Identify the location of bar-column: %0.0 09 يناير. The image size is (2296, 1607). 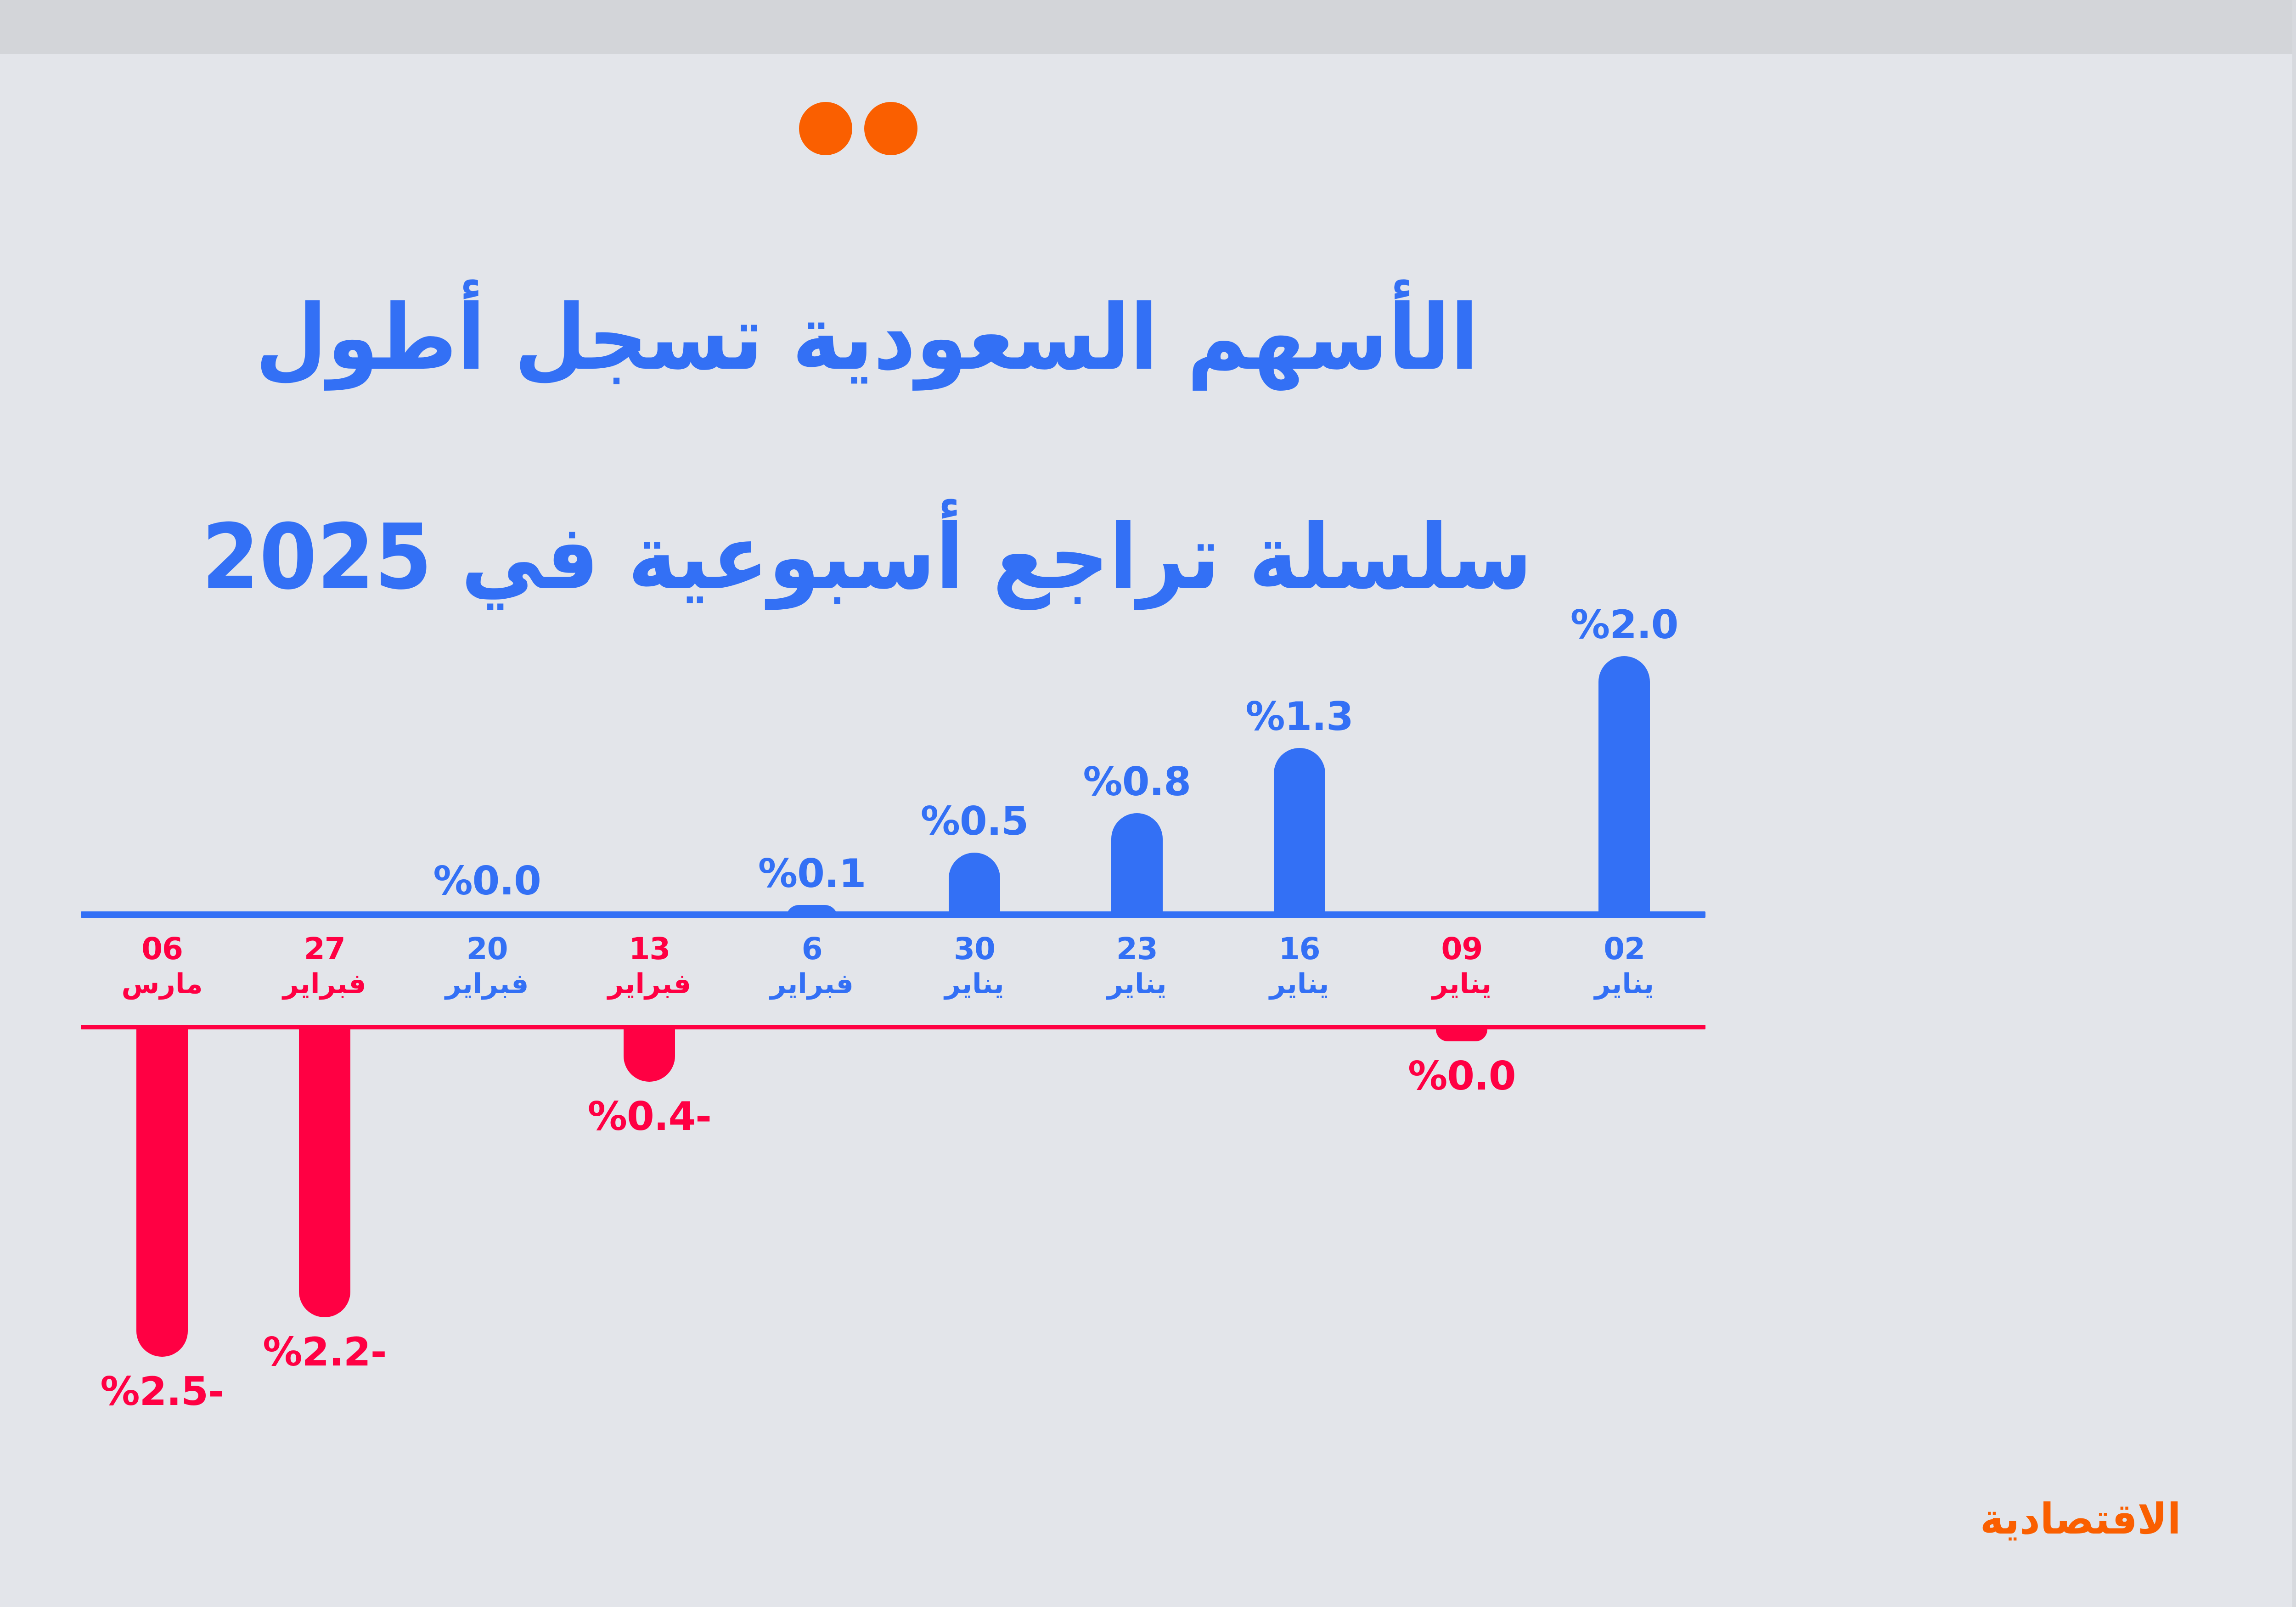
(1462, 1019).